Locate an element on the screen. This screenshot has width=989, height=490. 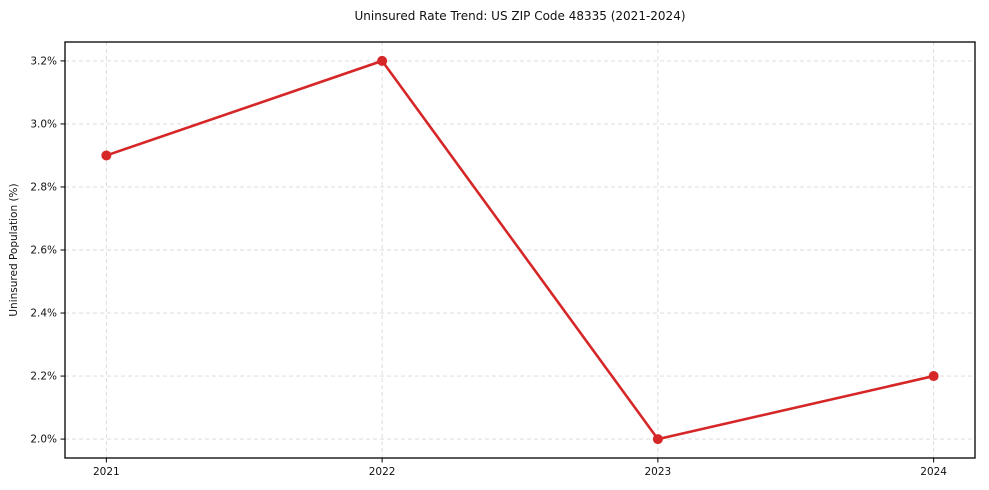
y-tick-label: 3.2% is located at coordinates (43, 61).